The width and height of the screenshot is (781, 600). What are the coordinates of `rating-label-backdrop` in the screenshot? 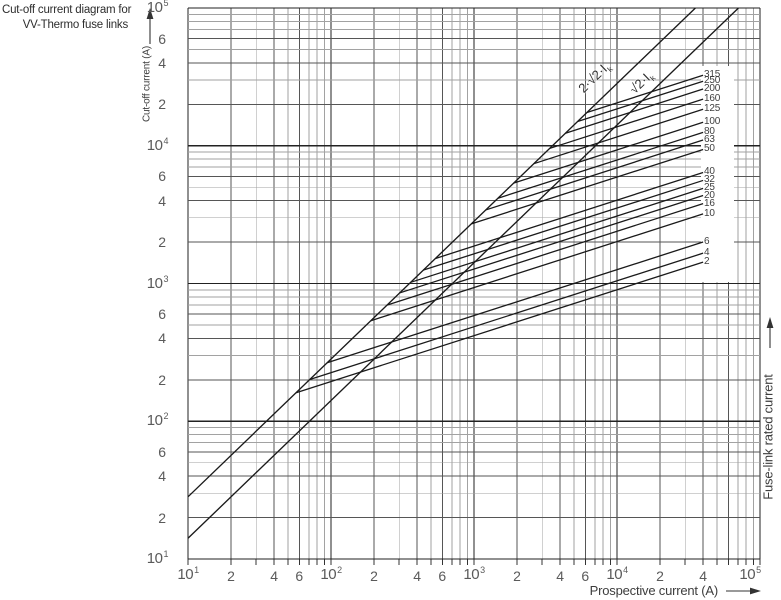 It's located at (717, 174).